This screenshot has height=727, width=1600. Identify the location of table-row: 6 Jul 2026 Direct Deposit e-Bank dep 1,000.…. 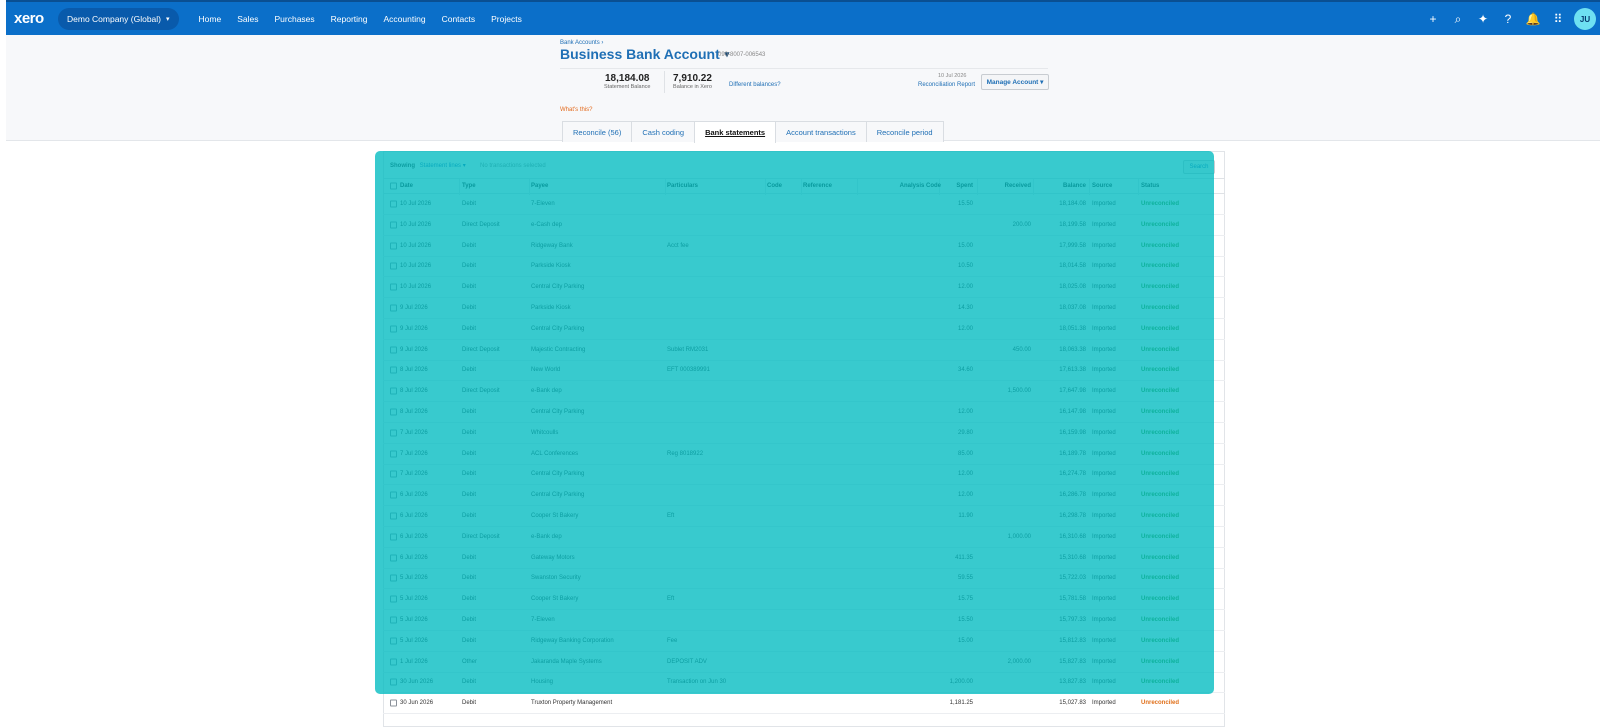
(804, 537).